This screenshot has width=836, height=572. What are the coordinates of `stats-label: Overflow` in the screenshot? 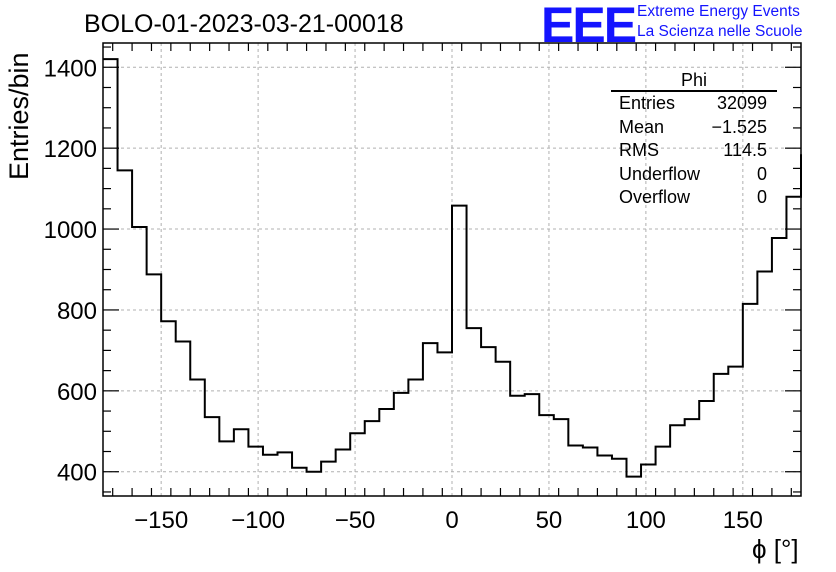 It's located at (655, 197).